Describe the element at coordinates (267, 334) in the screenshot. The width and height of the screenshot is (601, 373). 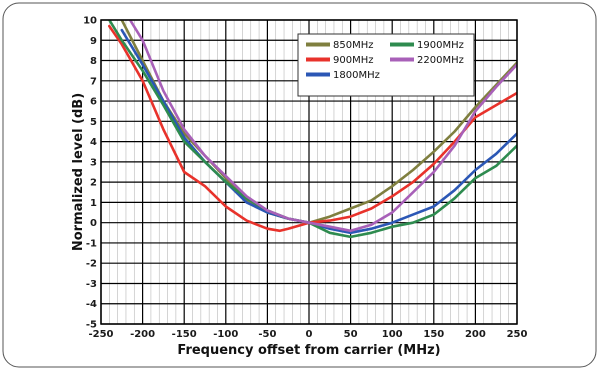
I see `x-tick-label: -50` at that location.